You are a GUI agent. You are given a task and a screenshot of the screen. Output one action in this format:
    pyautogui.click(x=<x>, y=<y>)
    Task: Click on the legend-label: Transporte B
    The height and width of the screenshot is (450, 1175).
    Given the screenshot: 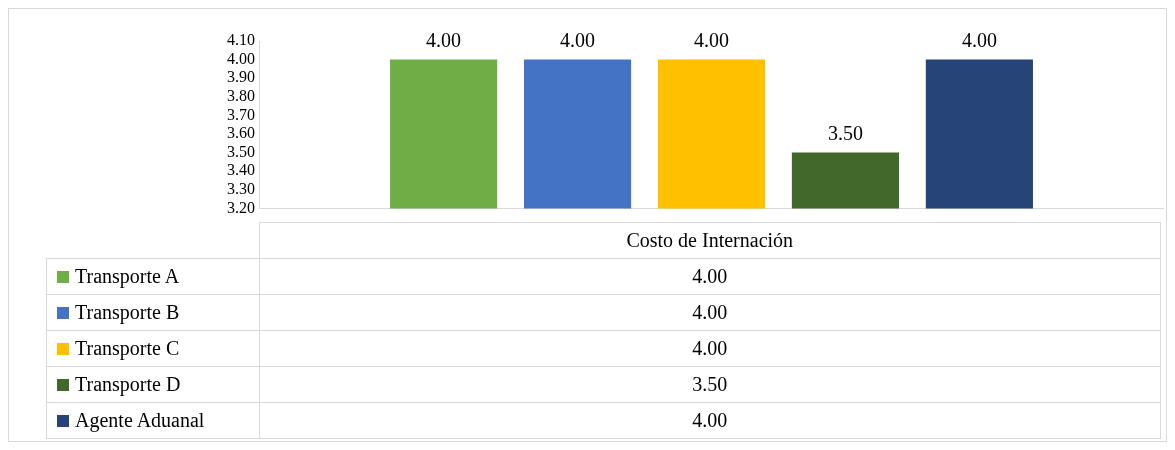 What is the action you would take?
    pyautogui.click(x=127, y=312)
    